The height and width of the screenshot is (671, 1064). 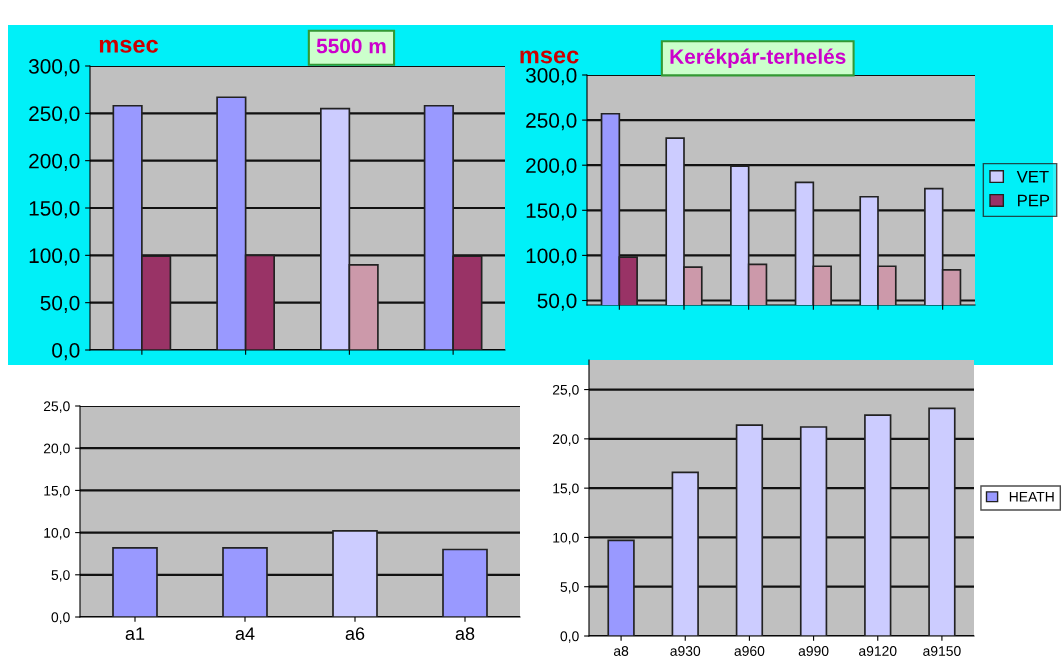 I want to click on x-tick-label: a9120, so click(x=878, y=651).